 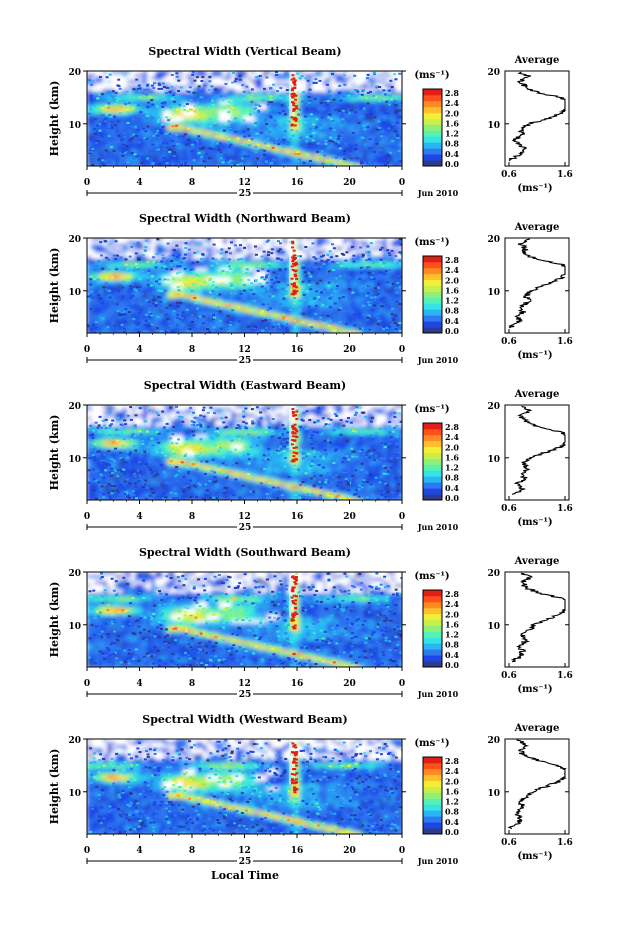 I want to click on colorbar-tick-label: 2.0, so click(x=452, y=781).